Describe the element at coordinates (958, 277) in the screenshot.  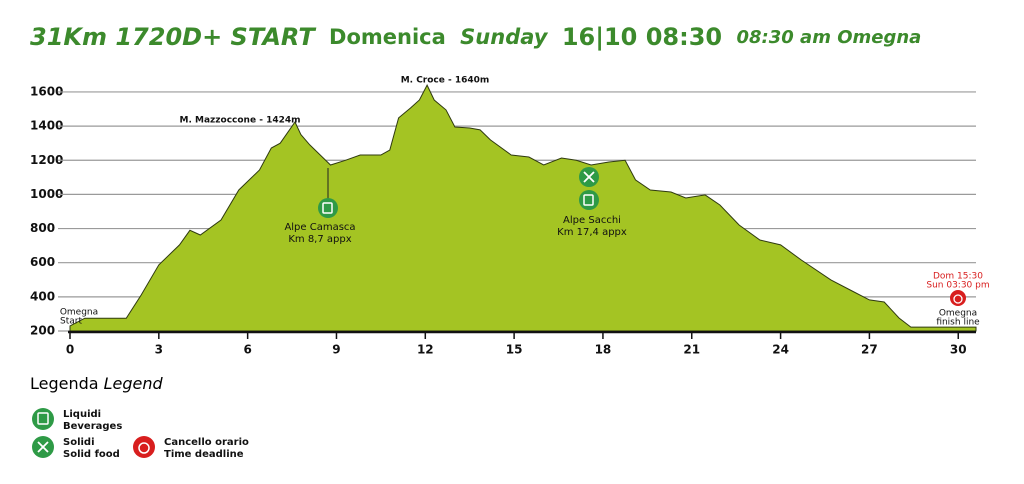
I see `deadline-label: Dom 15:30` at that location.